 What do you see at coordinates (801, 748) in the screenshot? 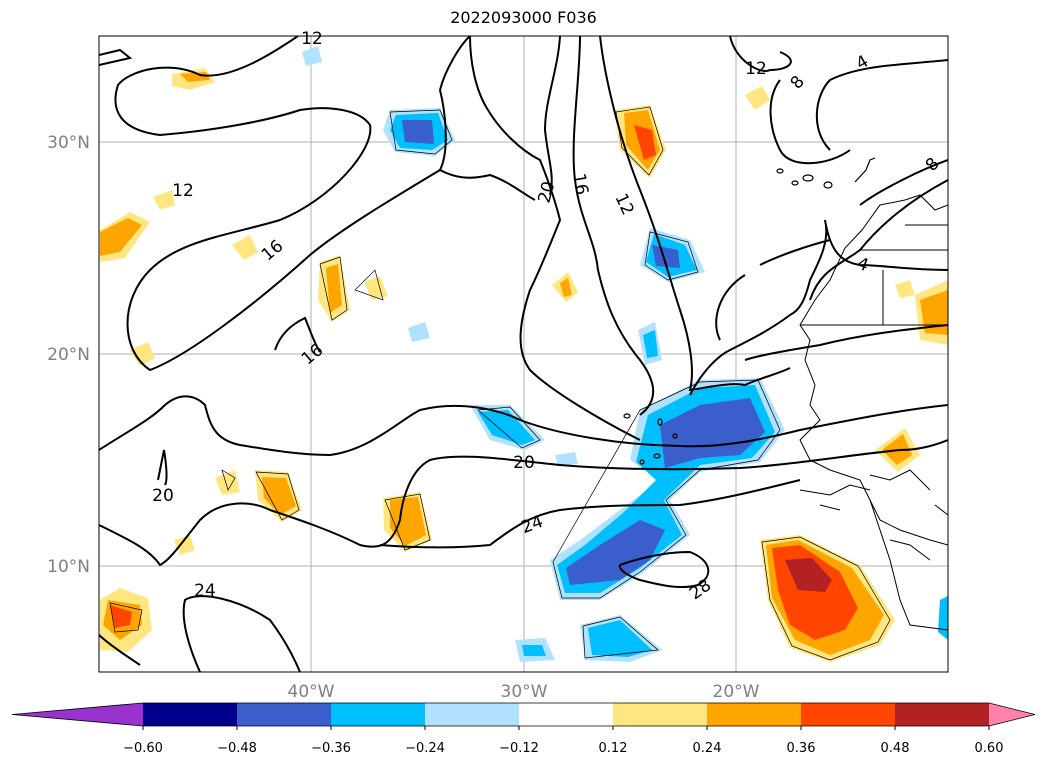
I see `colorbar-tick-label: 0.36` at bounding box center [801, 748].